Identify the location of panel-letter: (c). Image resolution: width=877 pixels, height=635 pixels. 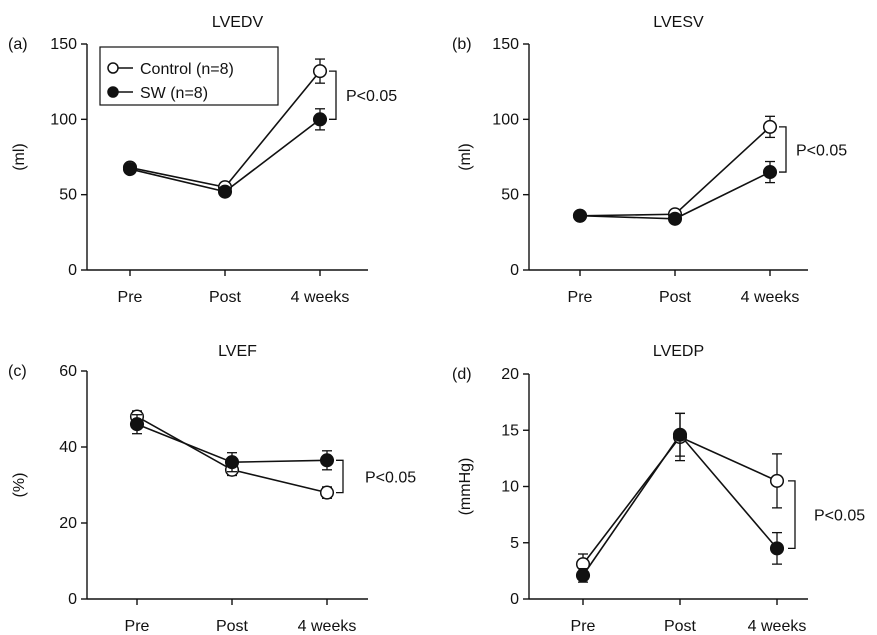
(17, 371).